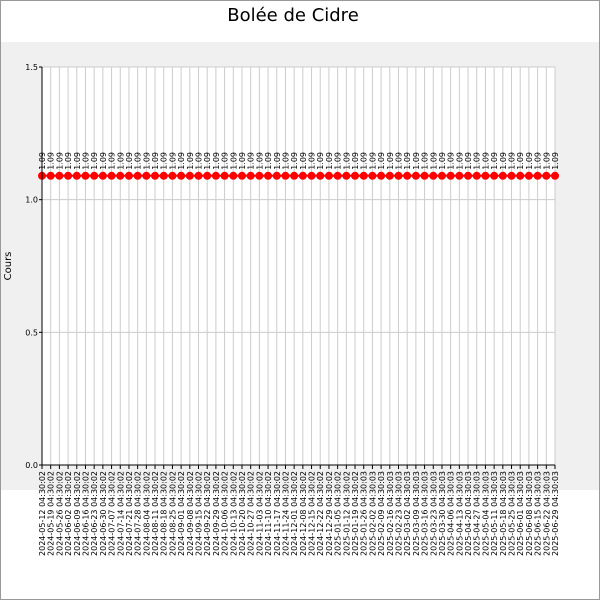  What do you see at coordinates (293, 15) in the screenshot?
I see `chart-title: Bolée de Cidre` at bounding box center [293, 15].